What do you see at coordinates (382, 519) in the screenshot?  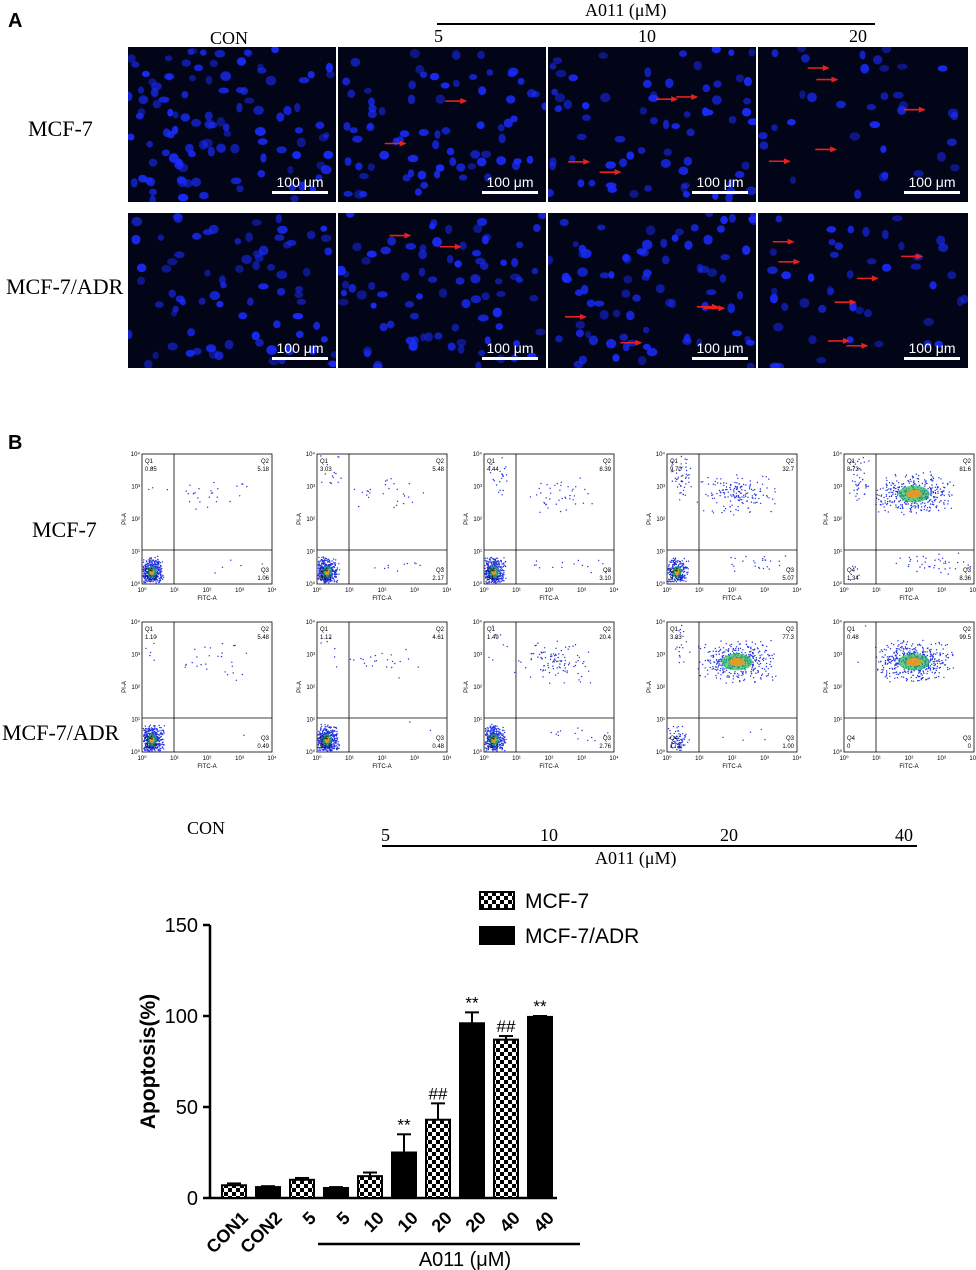 I see `plot-frame` at bounding box center [382, 519].